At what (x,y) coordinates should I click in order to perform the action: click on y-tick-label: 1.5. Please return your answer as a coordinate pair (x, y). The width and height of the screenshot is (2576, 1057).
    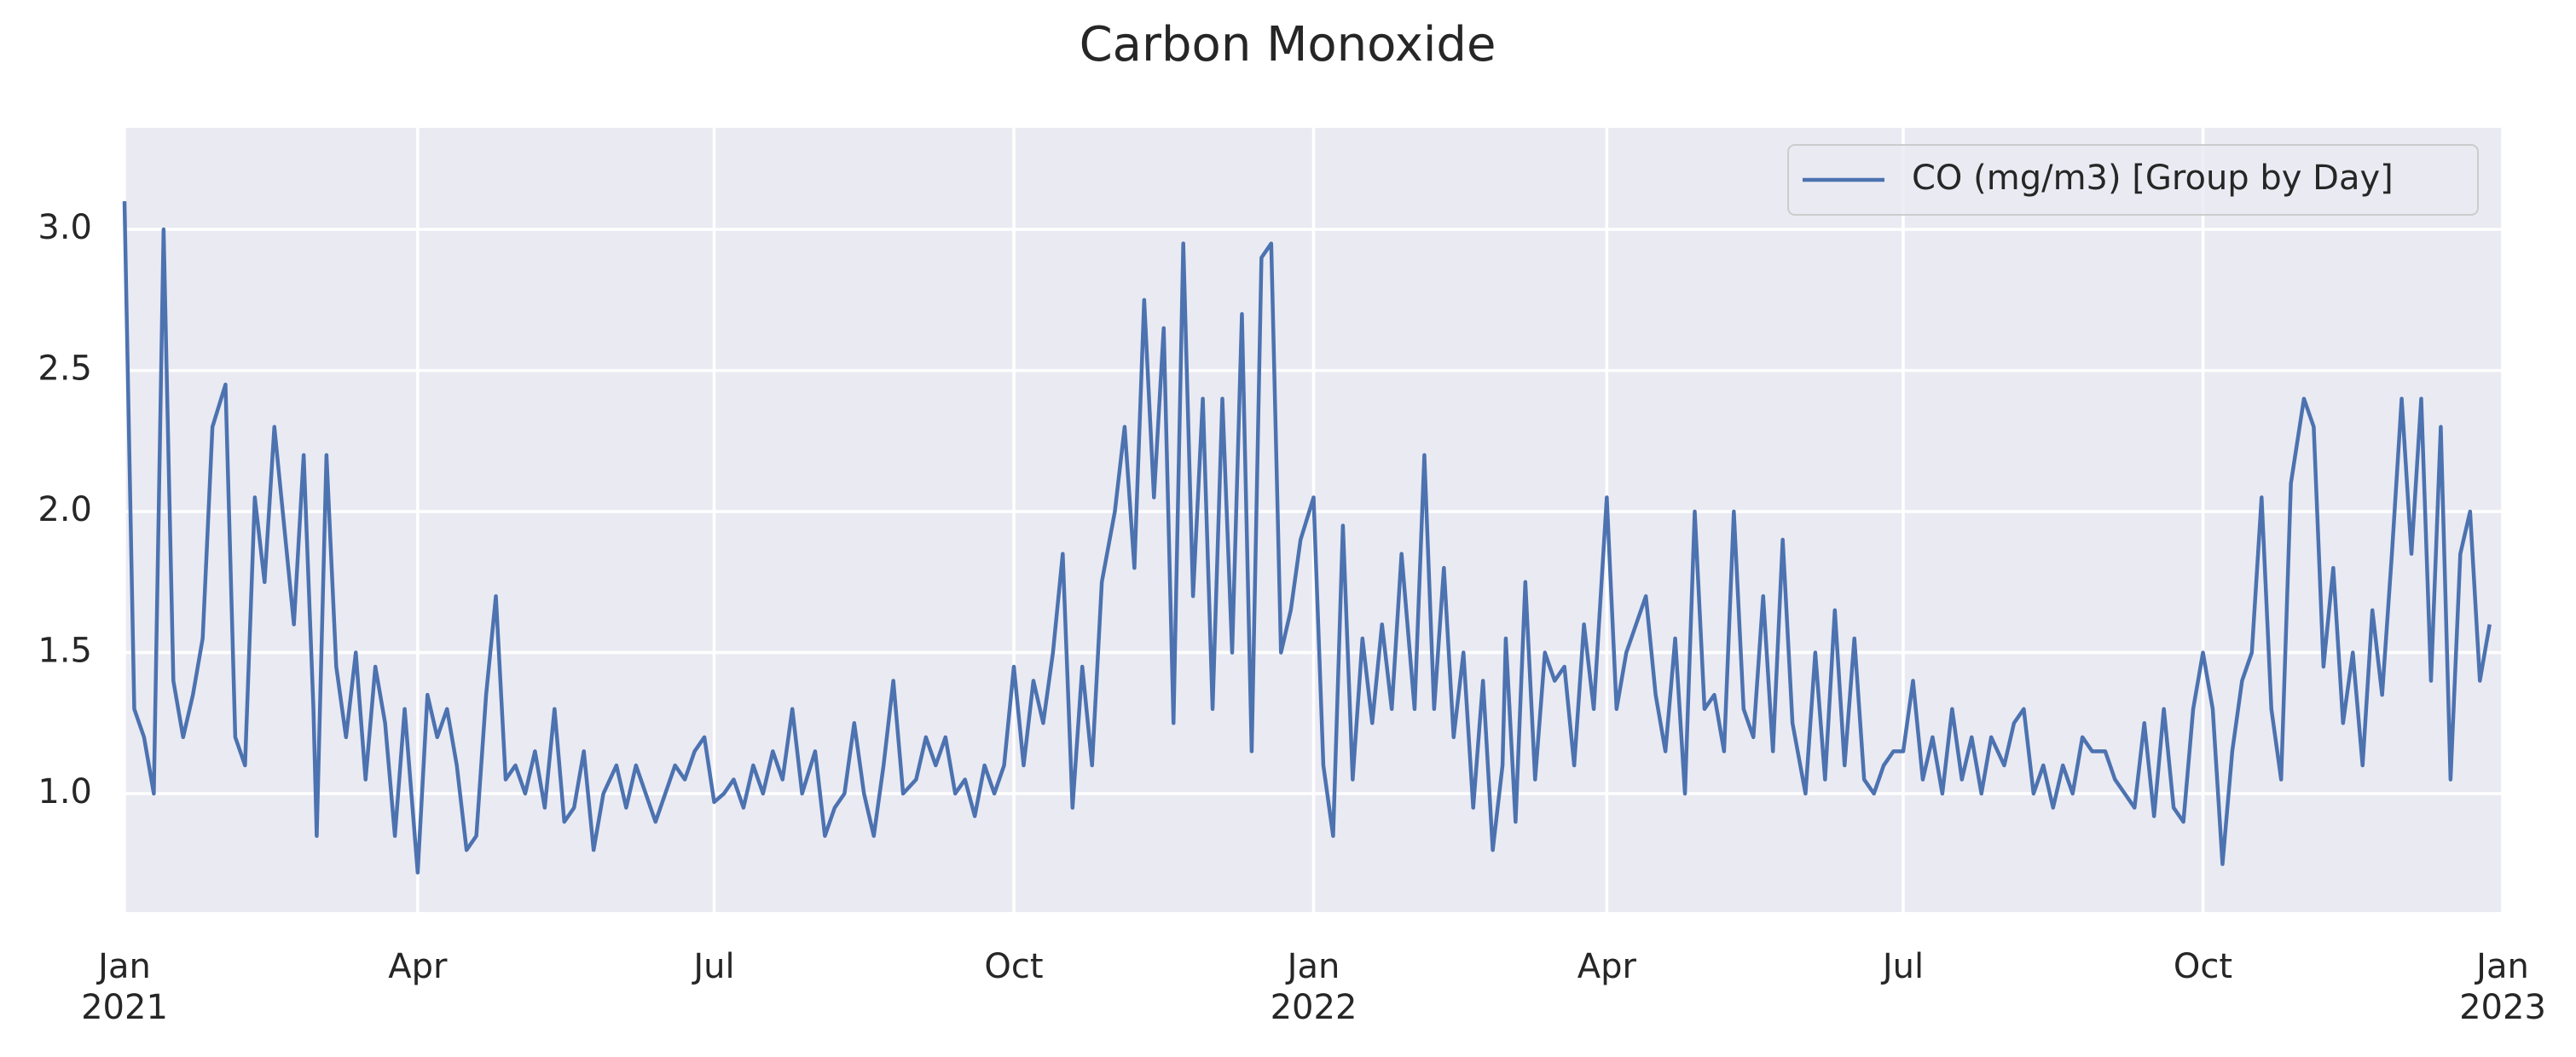
    Looking at the image, I should click on (65, 651).